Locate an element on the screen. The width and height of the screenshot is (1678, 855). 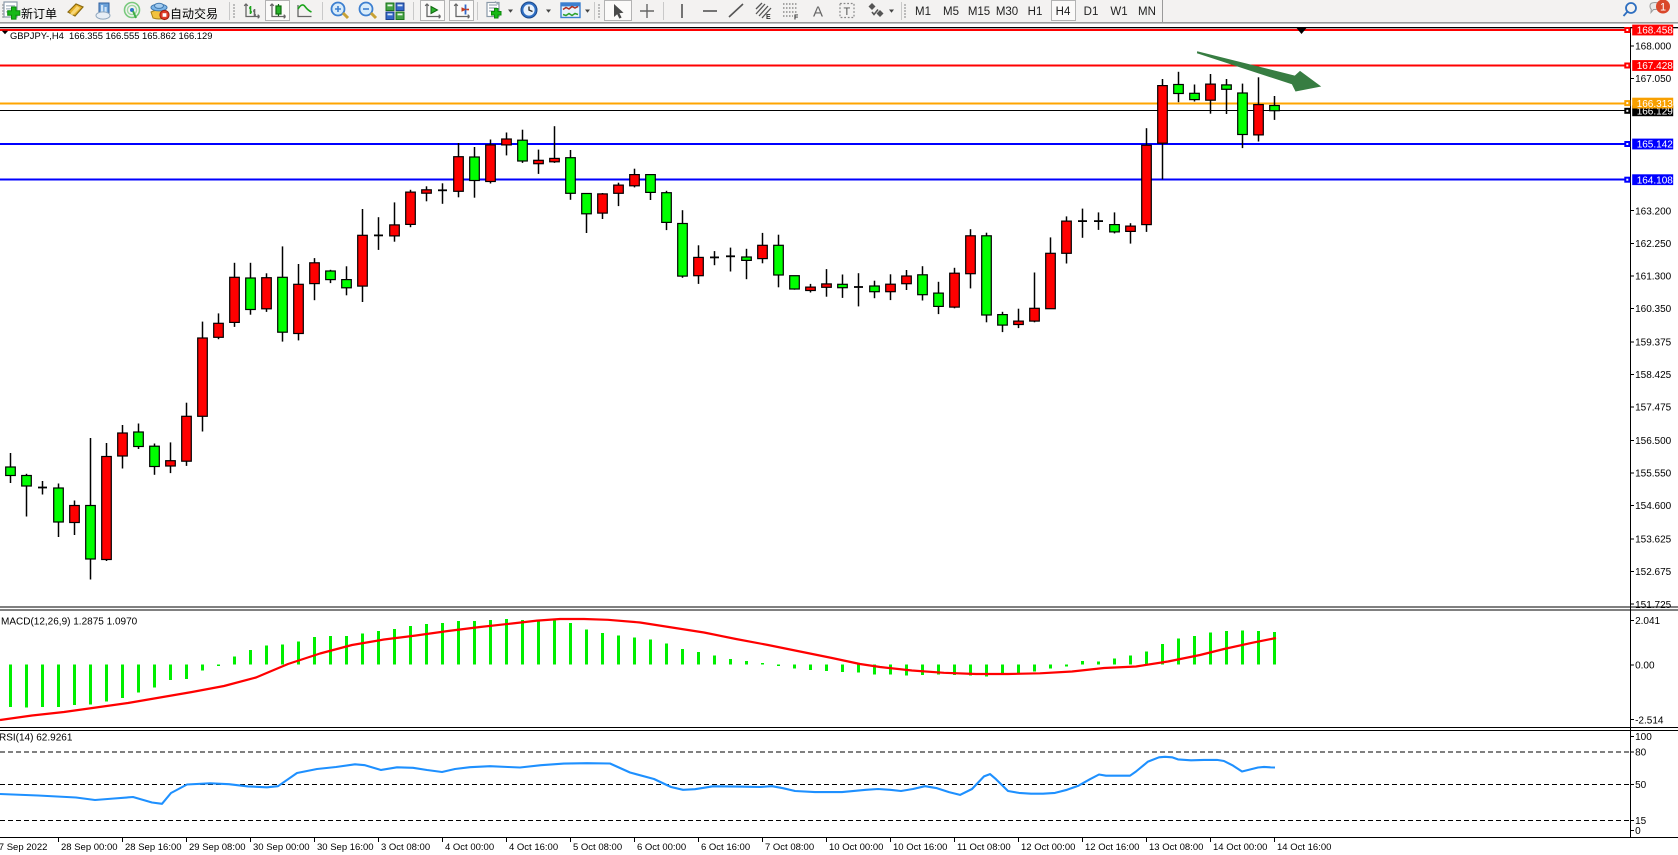
svg-text: 80 is located at coordinates (1641, 753).